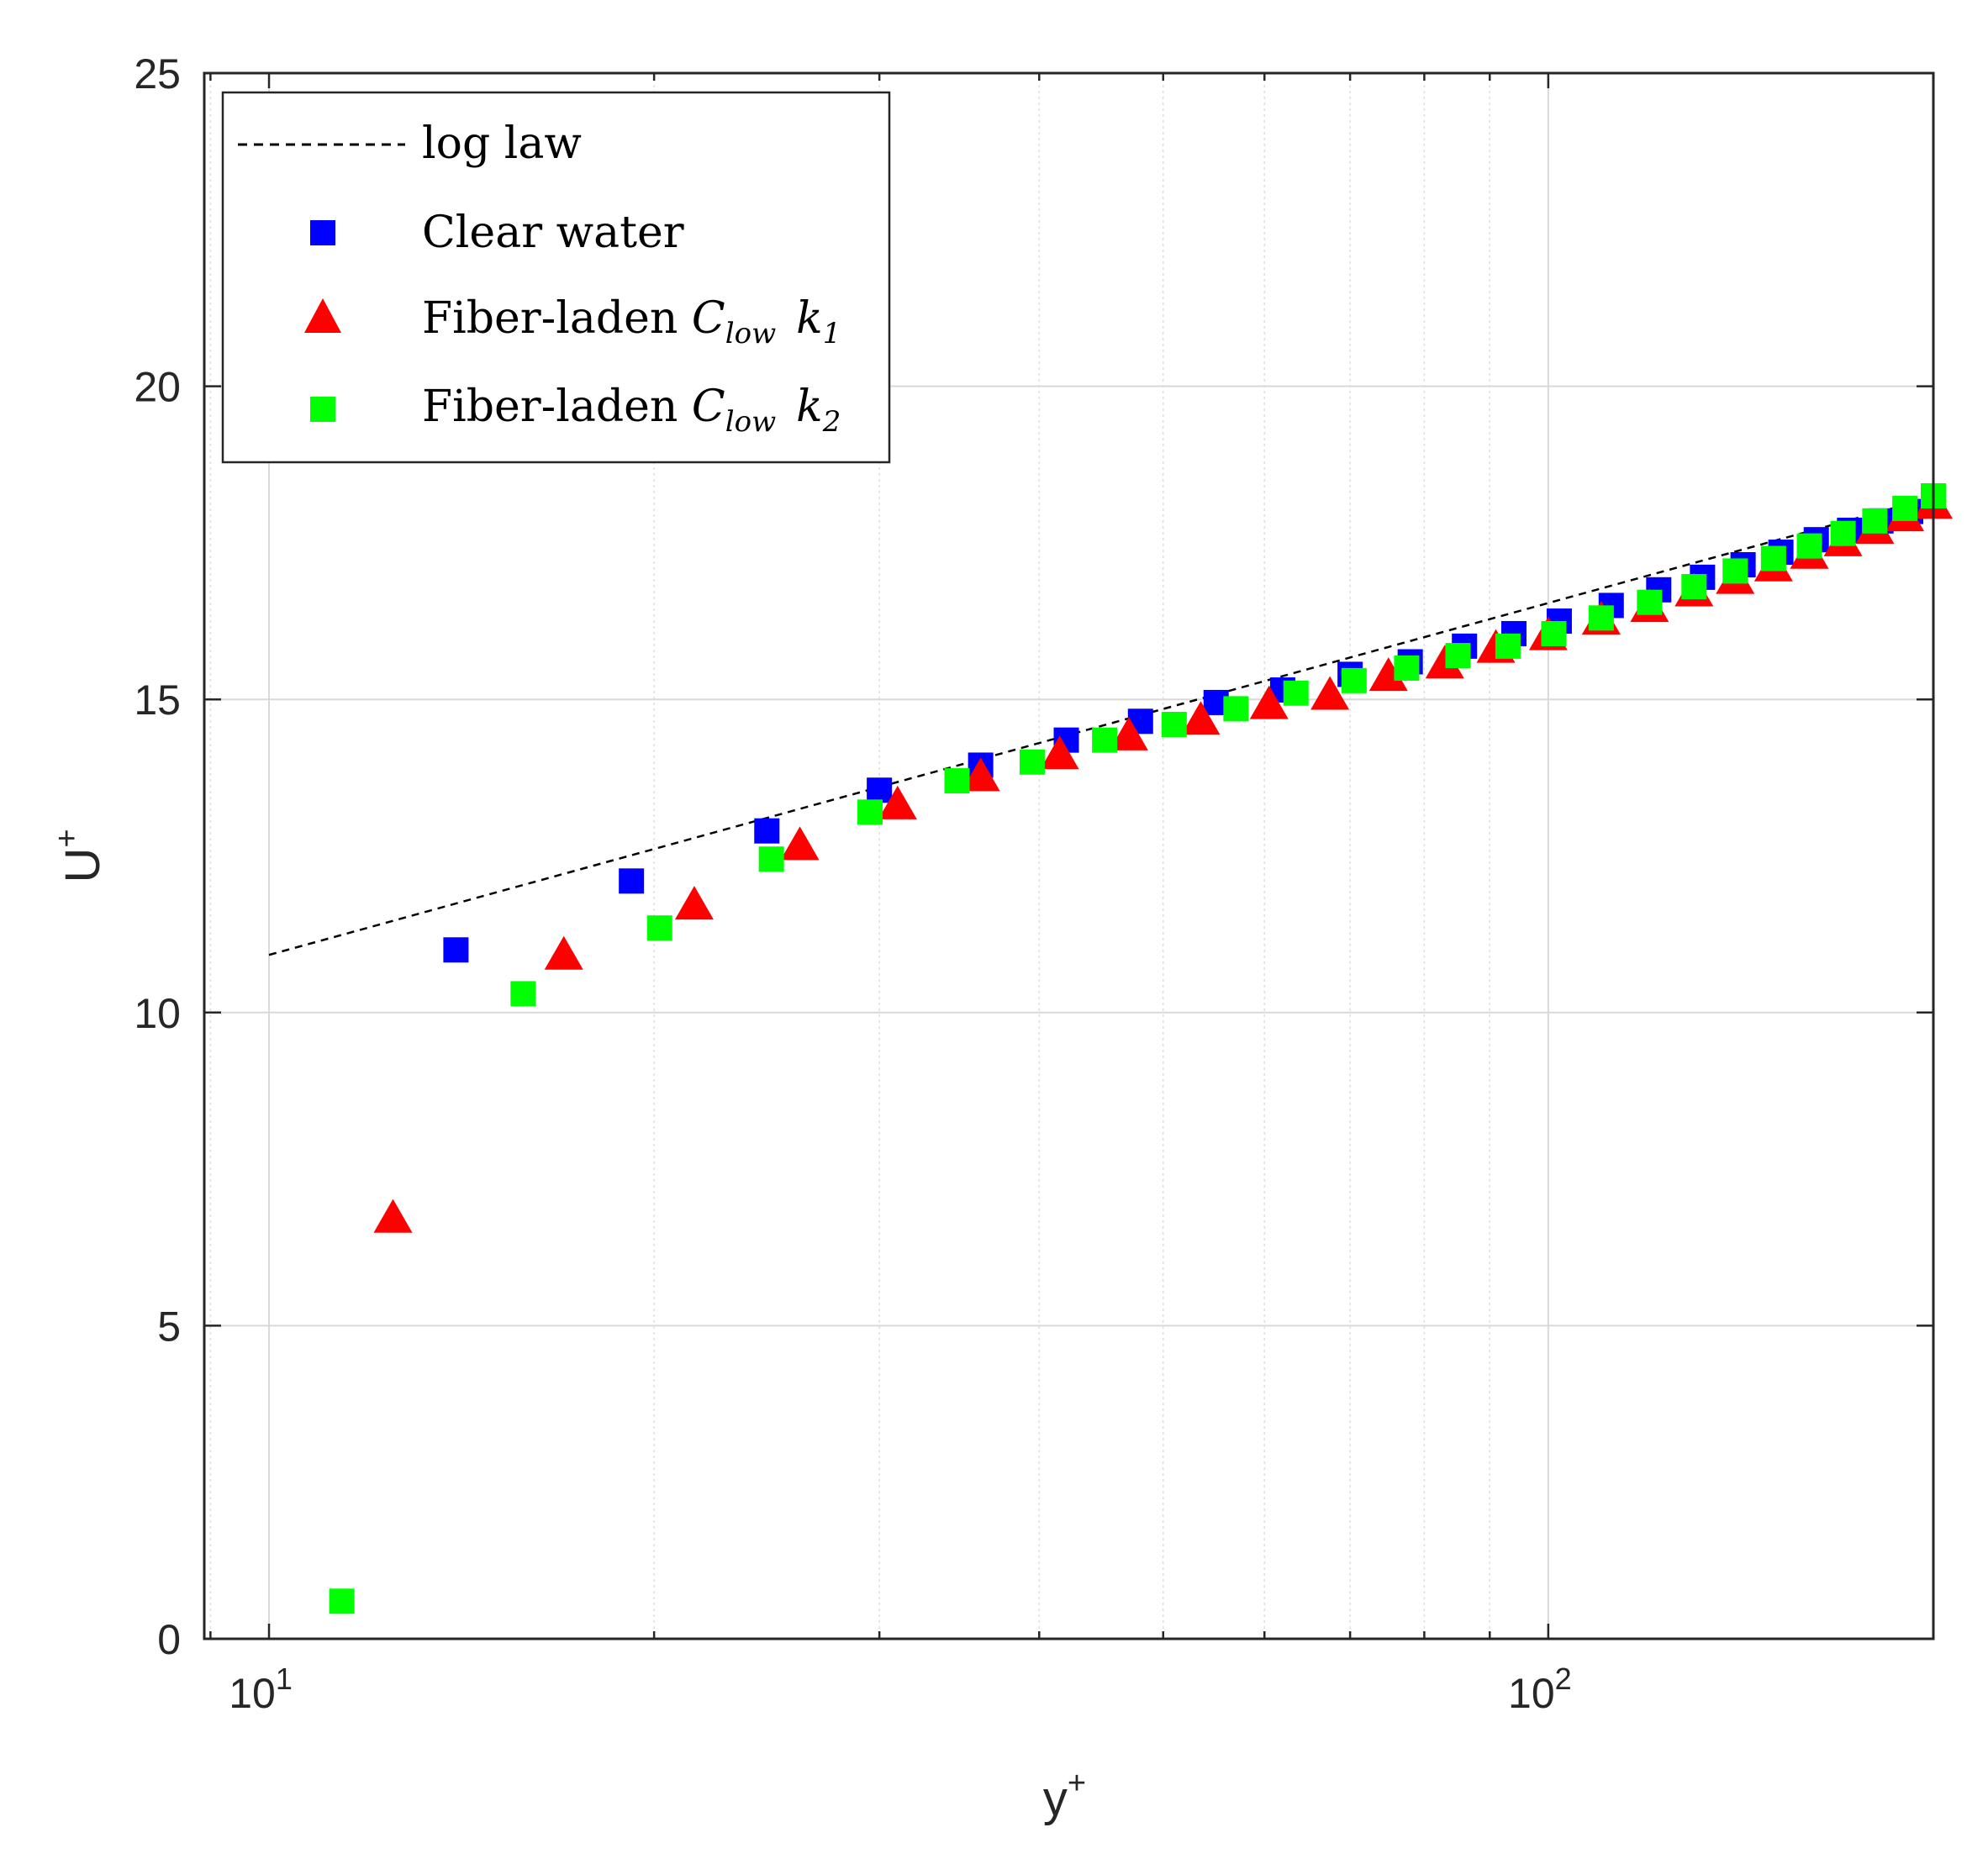  I want to click on x-axis-label: y+, so click(1064, 1796).